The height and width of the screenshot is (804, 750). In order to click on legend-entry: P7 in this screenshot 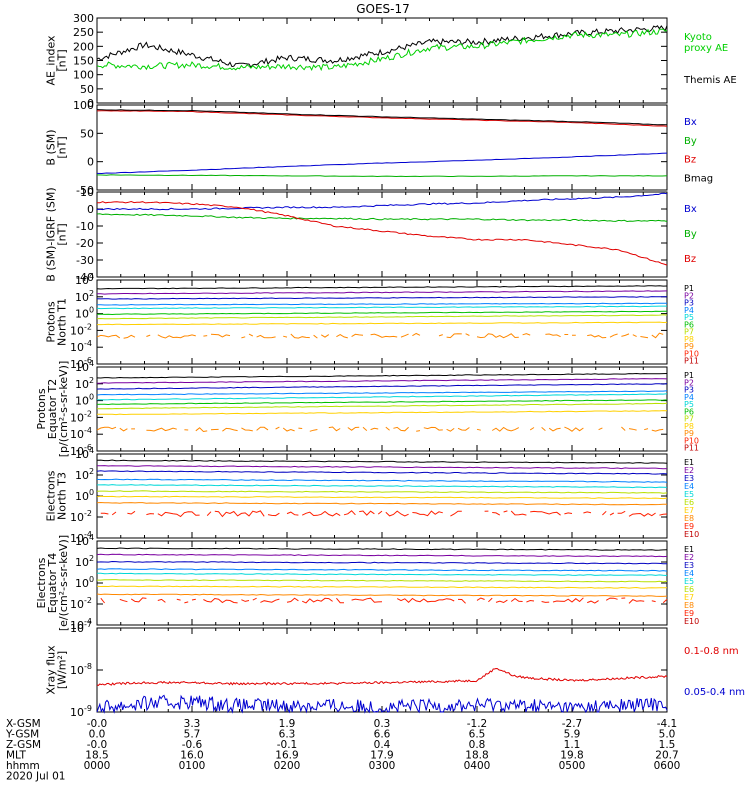, I will do `click(689, 419)`.